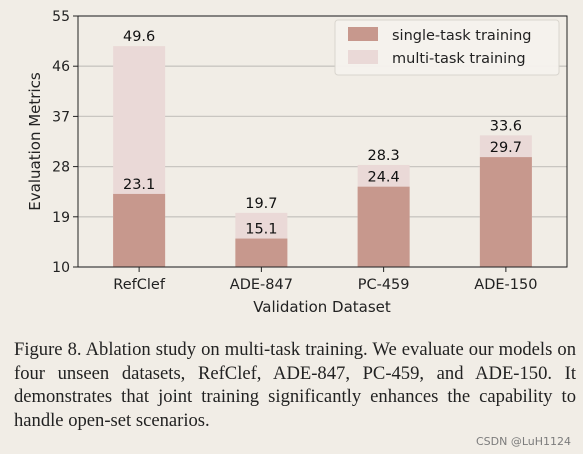 This screenshot has width=583, height=454. What do you see at coordinates (61, 17) in the screenshot?
I see `y-tick-label: 55` at bounding box center [61, 17].